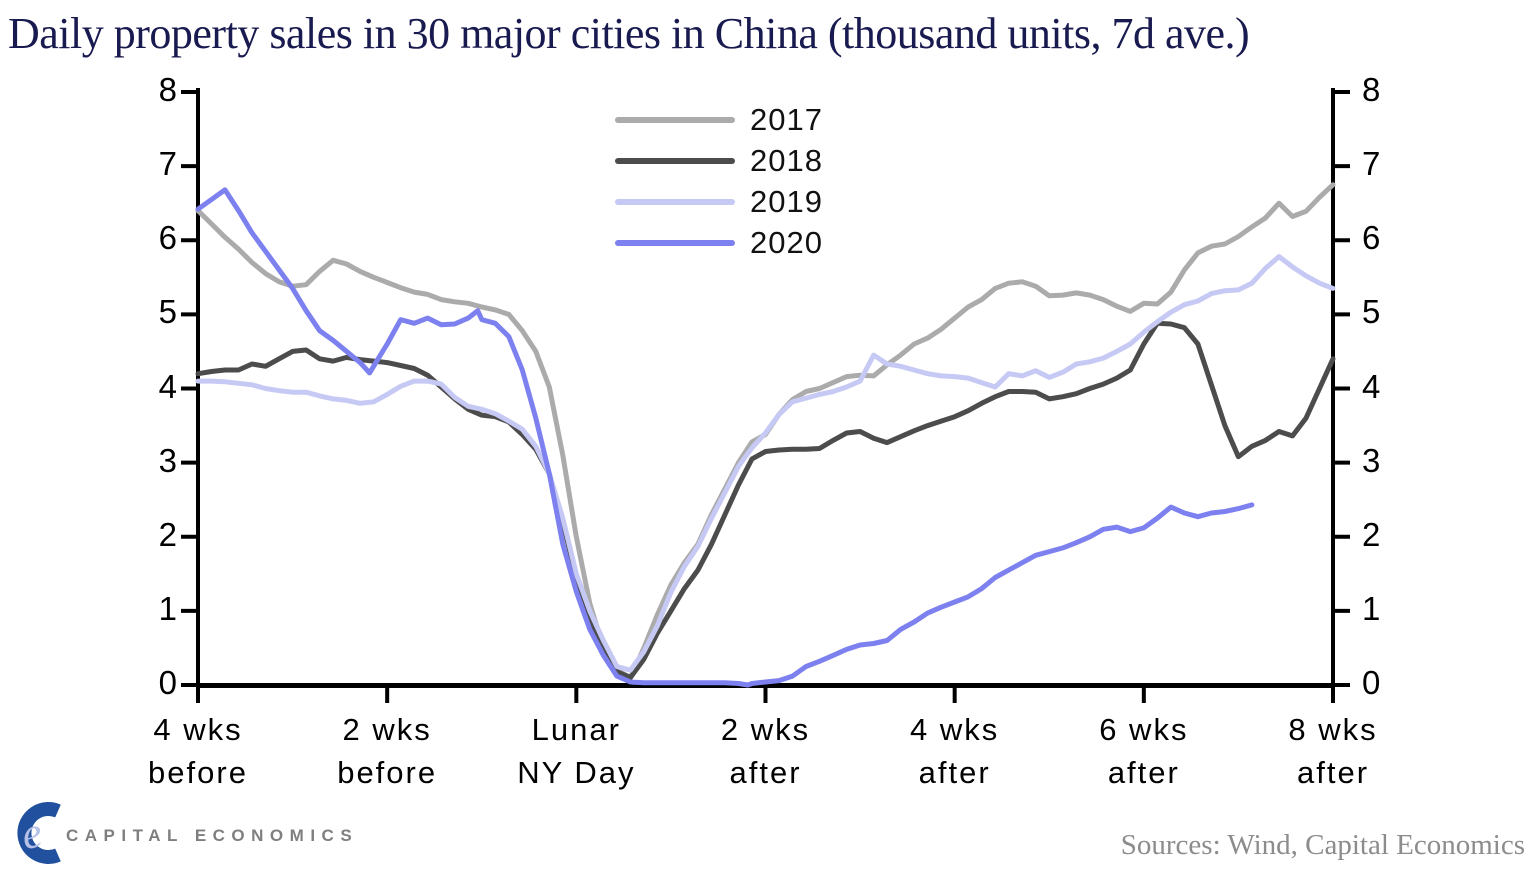 The image size is (1535, 874). Describe the element at coordinates (1371, 534) in the screenshot. I see `y-tick-label-right: 2` at that location.